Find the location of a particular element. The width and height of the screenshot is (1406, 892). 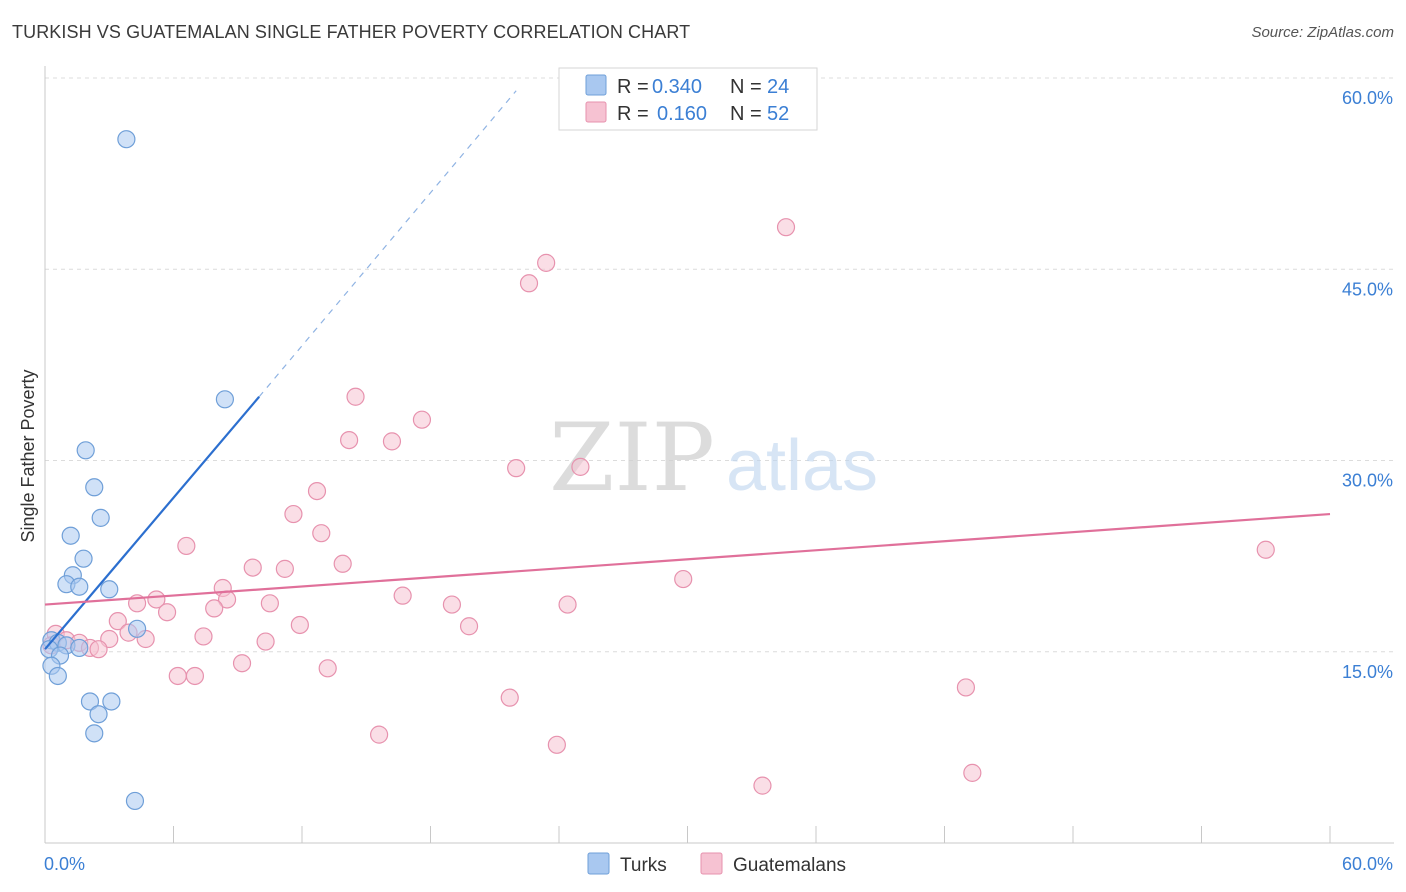

legend-r-label-turks: R = is located at coordinates (633, 87).